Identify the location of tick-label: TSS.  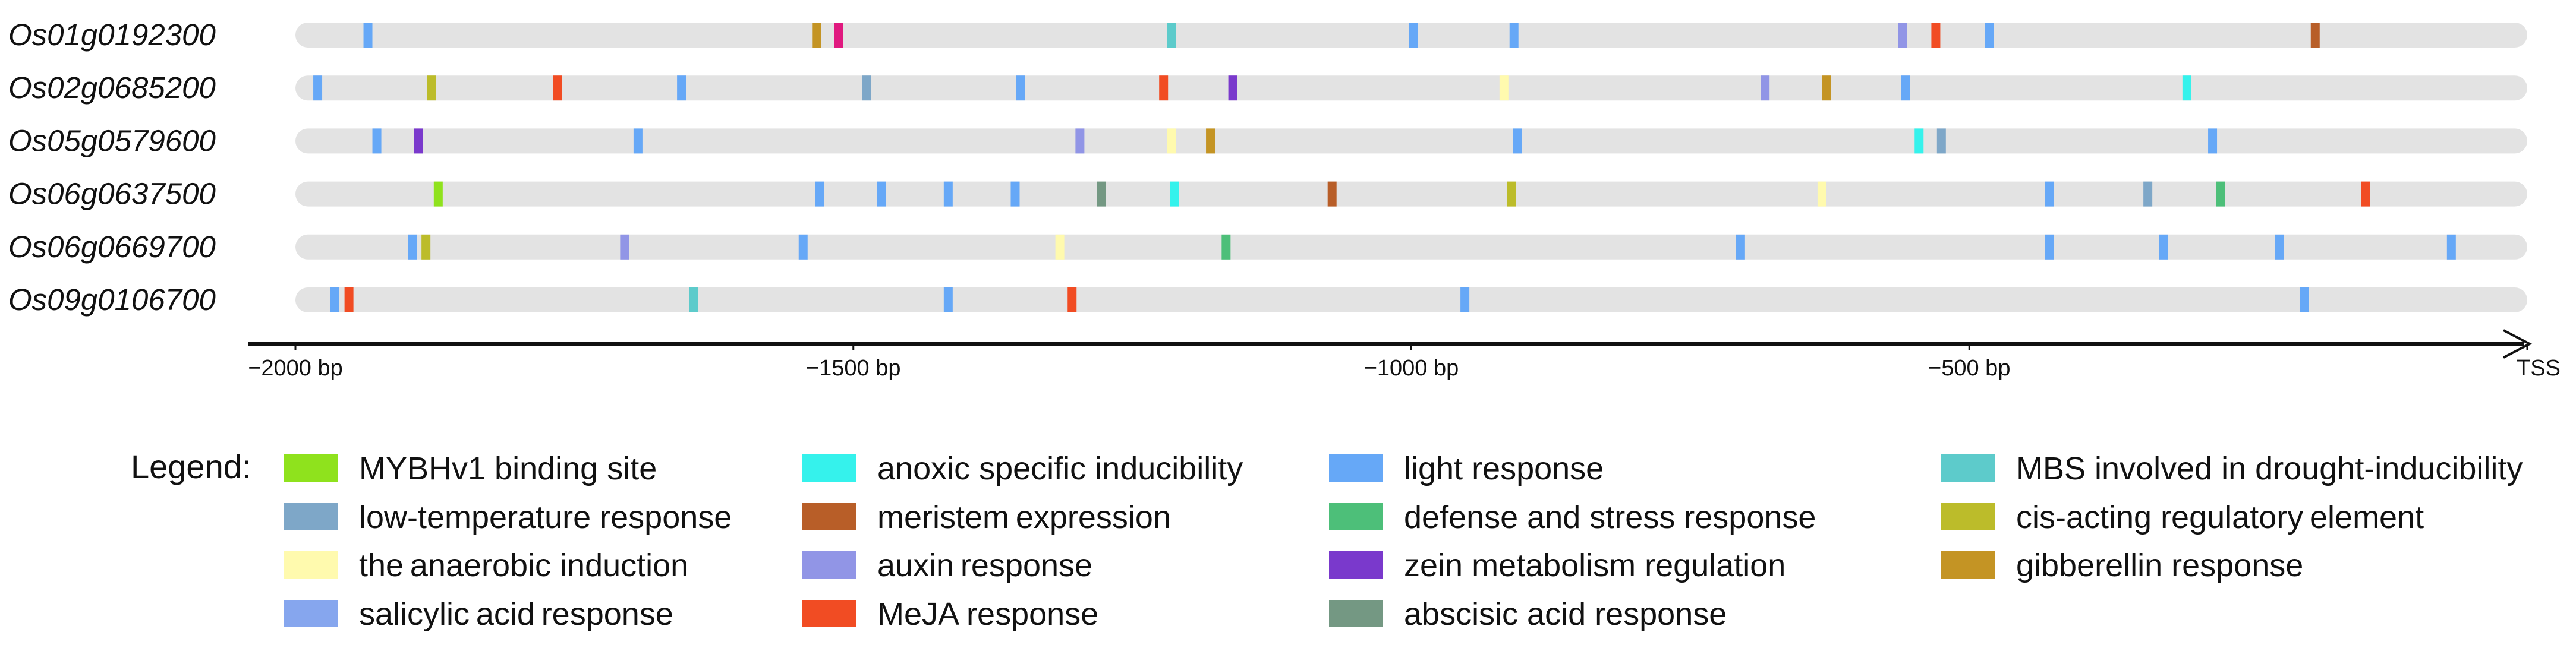
(2539, 368).